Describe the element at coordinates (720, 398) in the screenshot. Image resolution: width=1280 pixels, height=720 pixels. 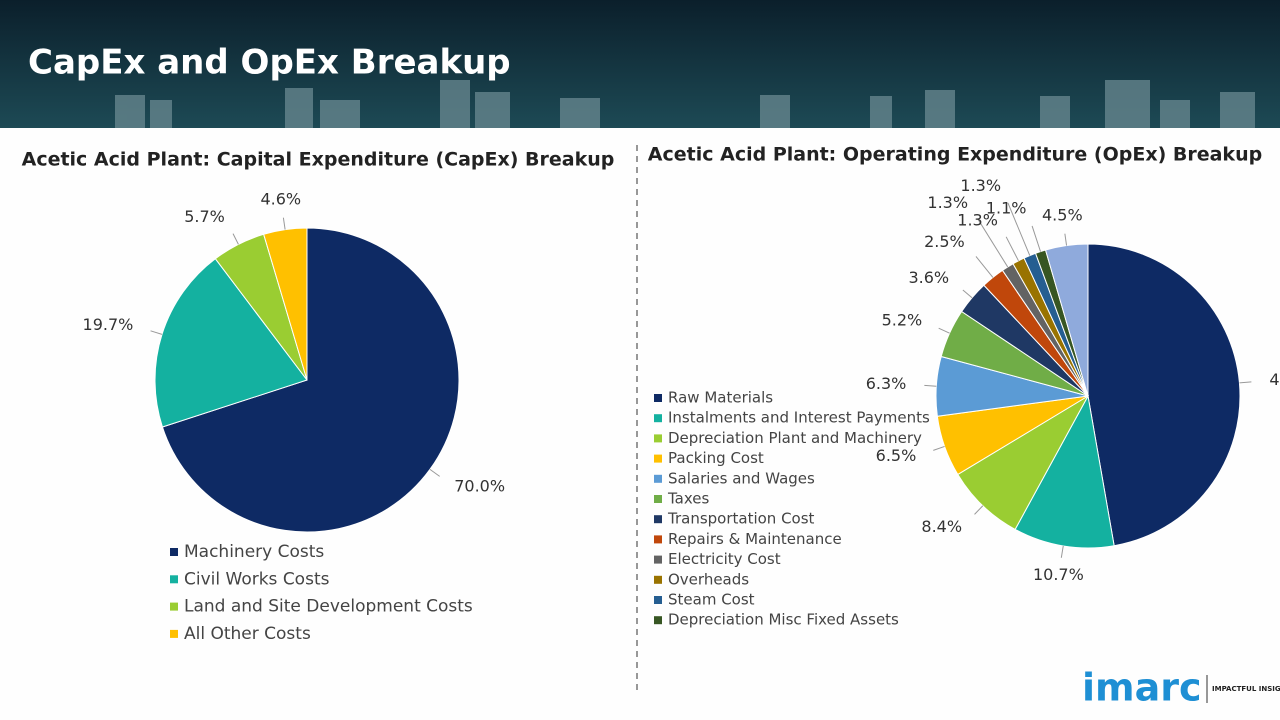
I see `legend-label: Raw Materials` at that location.